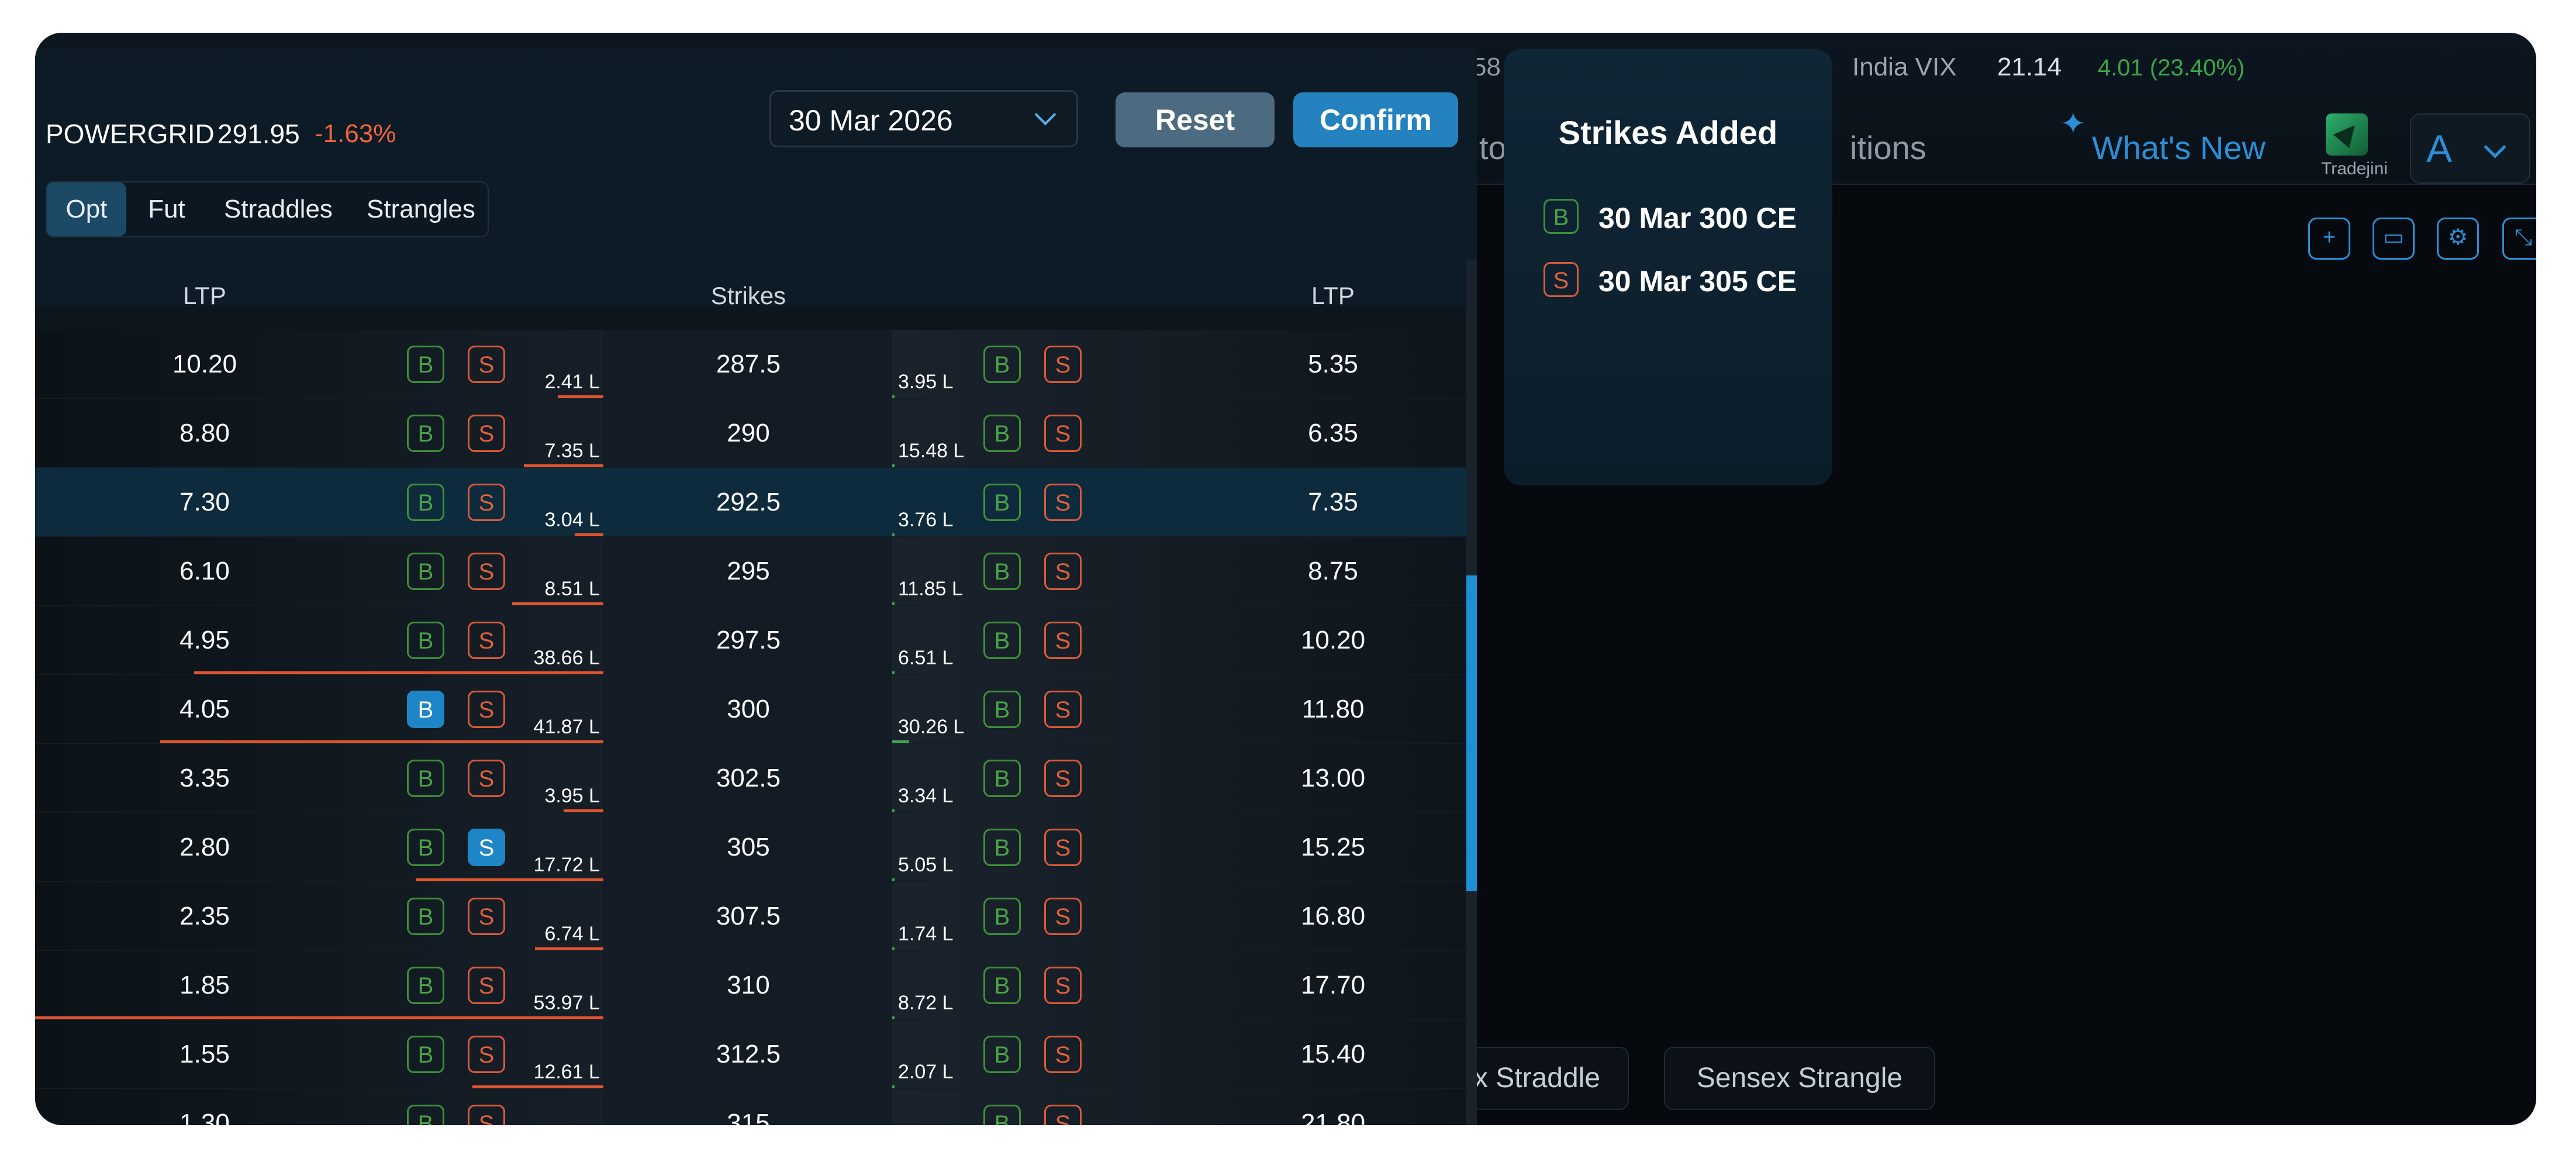  What do you see at coordinates (756, 1054) in the screenshot?
I see `table-row: 1.55 B S 12.61 L 312.5 2.07 L B S 15.40` at bounding box center [756, 1054].